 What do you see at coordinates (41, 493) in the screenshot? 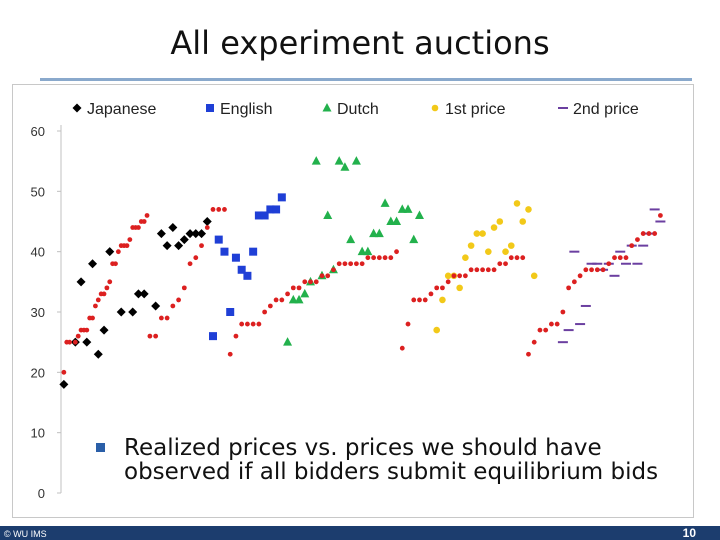
I see `y-tick-label: 0` at bounding box center [41, 493].